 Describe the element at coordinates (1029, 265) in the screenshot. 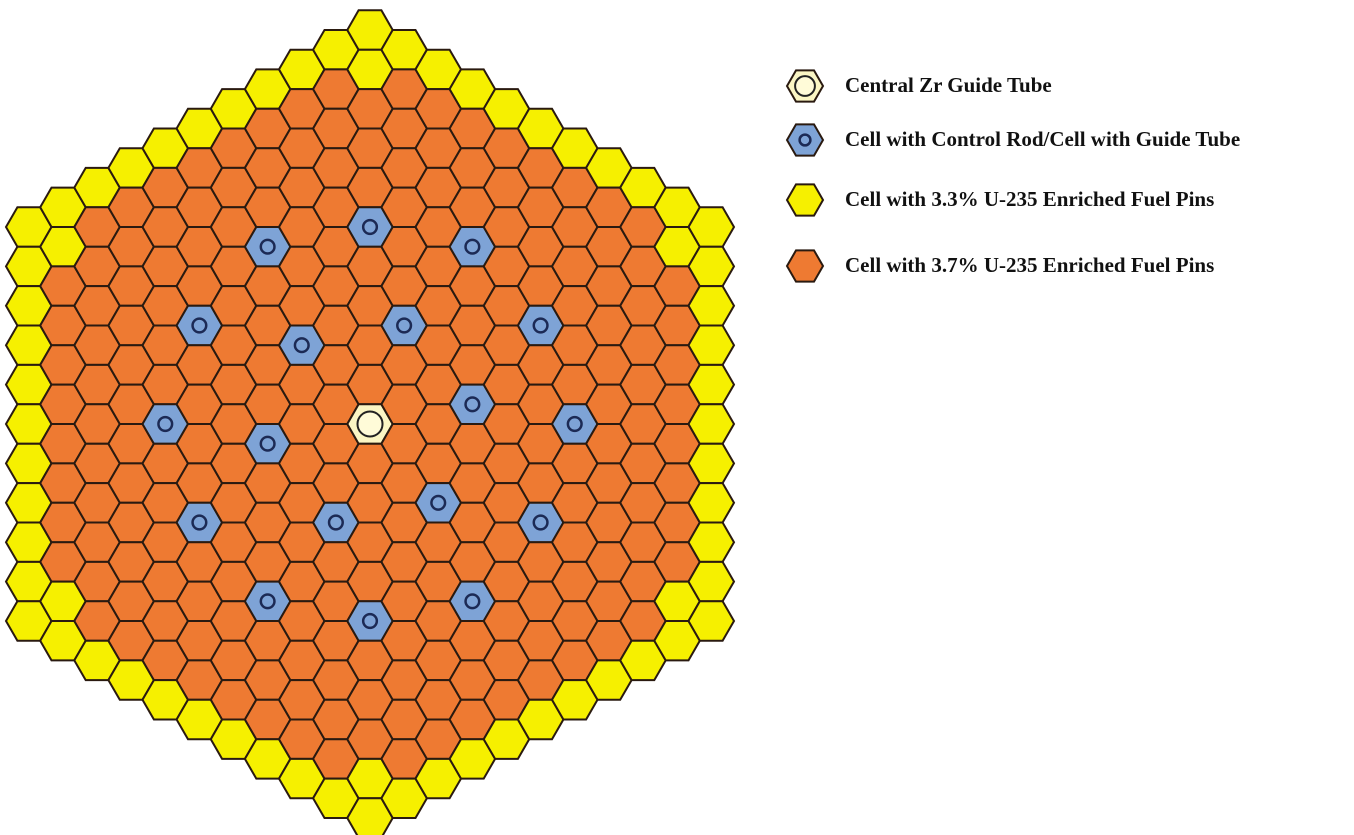

I see `legend-label: Cell with 3.7% U-235 Enriched Fuel Pins` at that location.